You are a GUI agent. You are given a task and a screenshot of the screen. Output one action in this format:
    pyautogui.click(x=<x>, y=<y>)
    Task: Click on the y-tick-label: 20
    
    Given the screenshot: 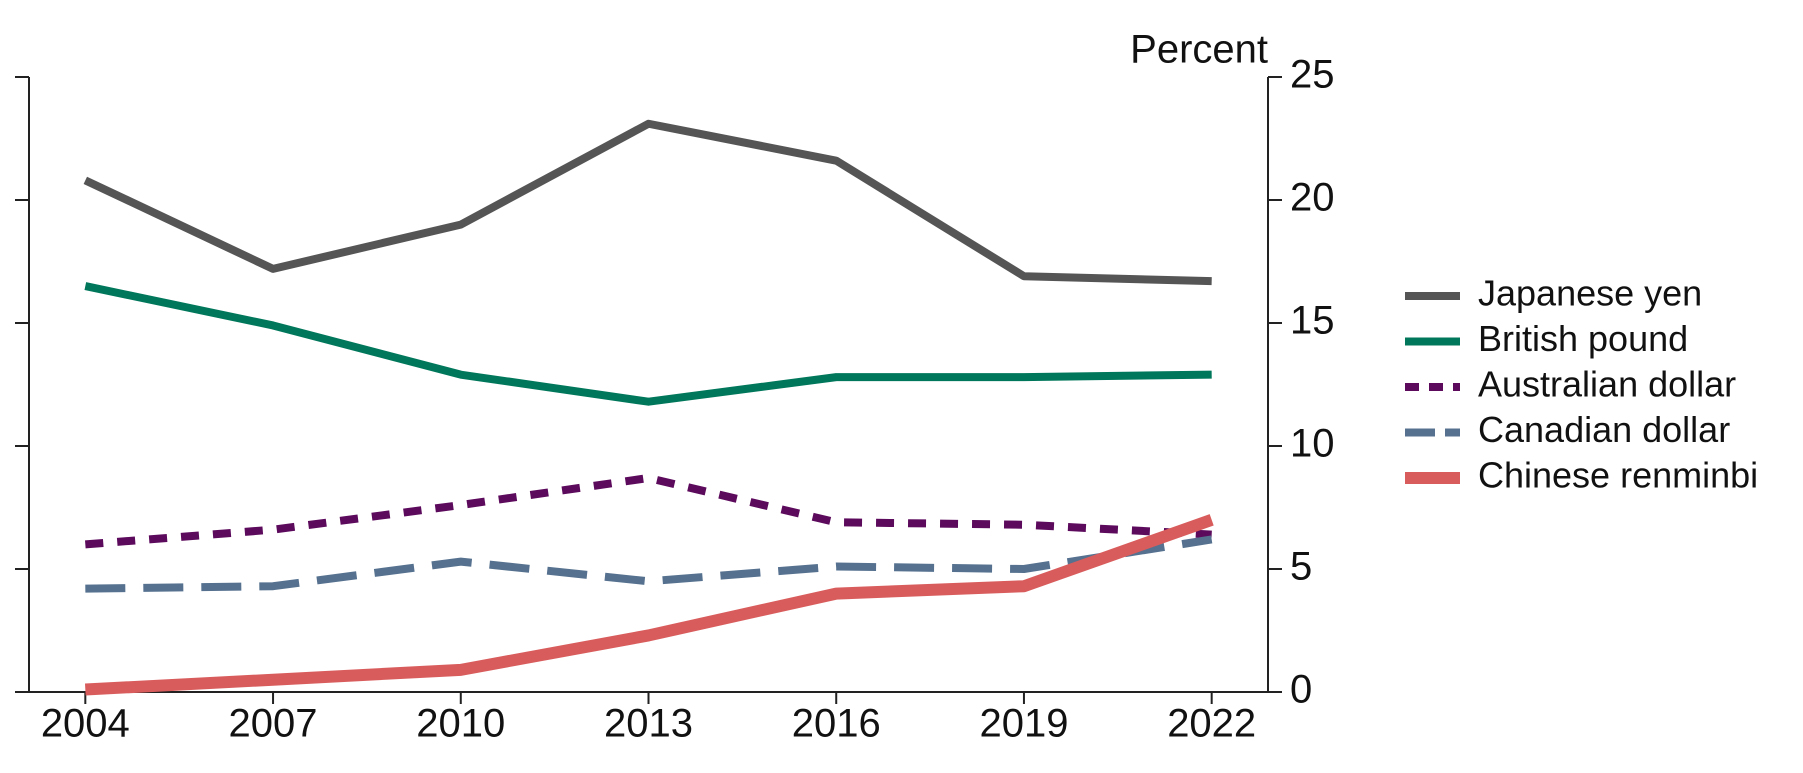 What is the action you would take?
    pyautogui.click(x=1312, y=198)
    